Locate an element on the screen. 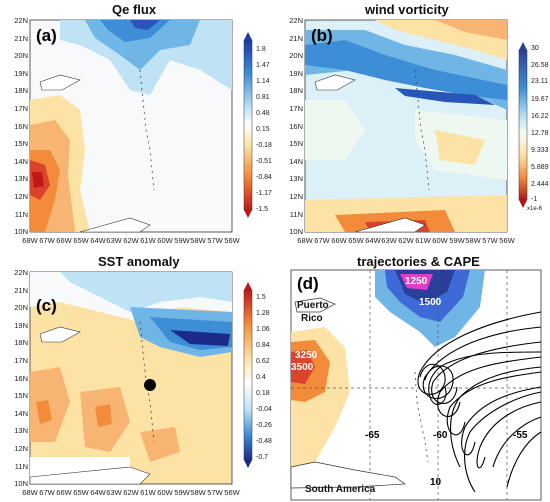 Image resolution: width=550 pixels, height=502 pixels. lon-60-label: -60 is located at coordinates (440, 435).